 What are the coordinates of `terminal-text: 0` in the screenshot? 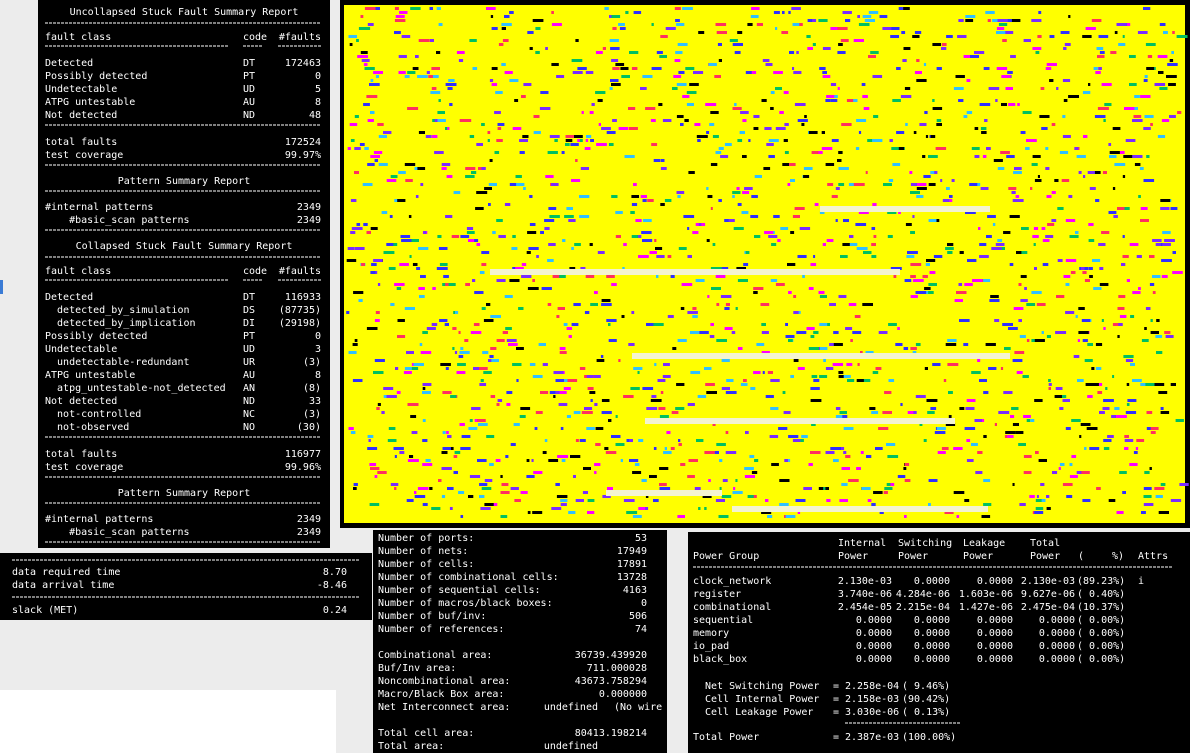 It's located at (644, 603).